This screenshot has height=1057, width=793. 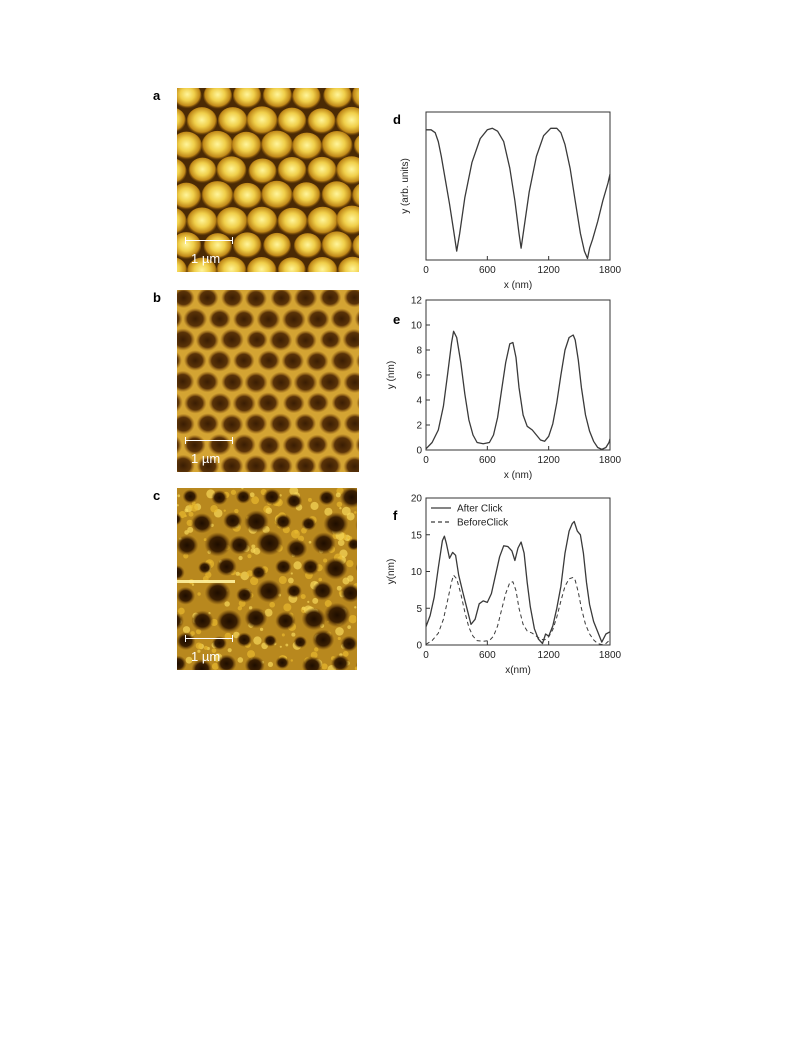 What do you see at coordinates (209, 440) in the screenshot?
I see `scale-bar-b` at bounding box center [209, 440].